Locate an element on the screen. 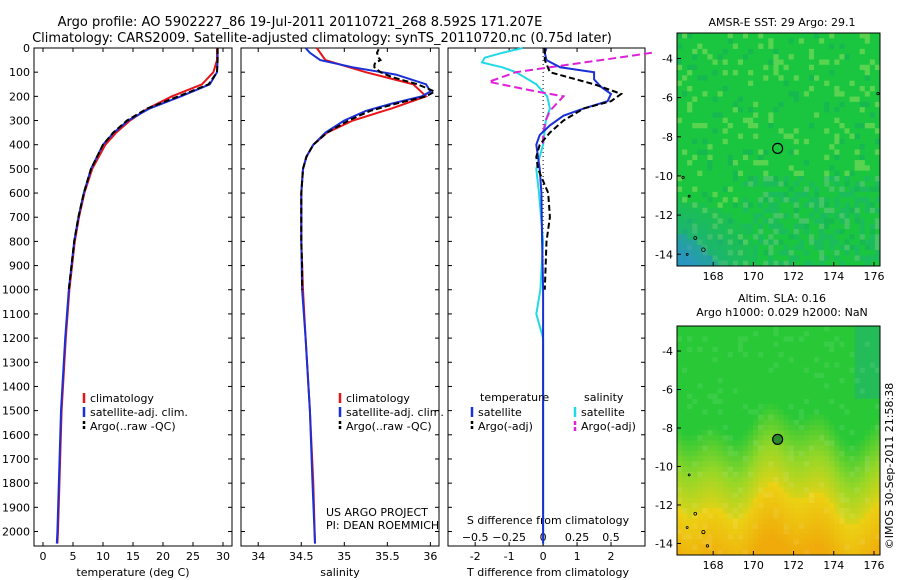  y-tick-label: 400 is located at coordinates (19, 145).